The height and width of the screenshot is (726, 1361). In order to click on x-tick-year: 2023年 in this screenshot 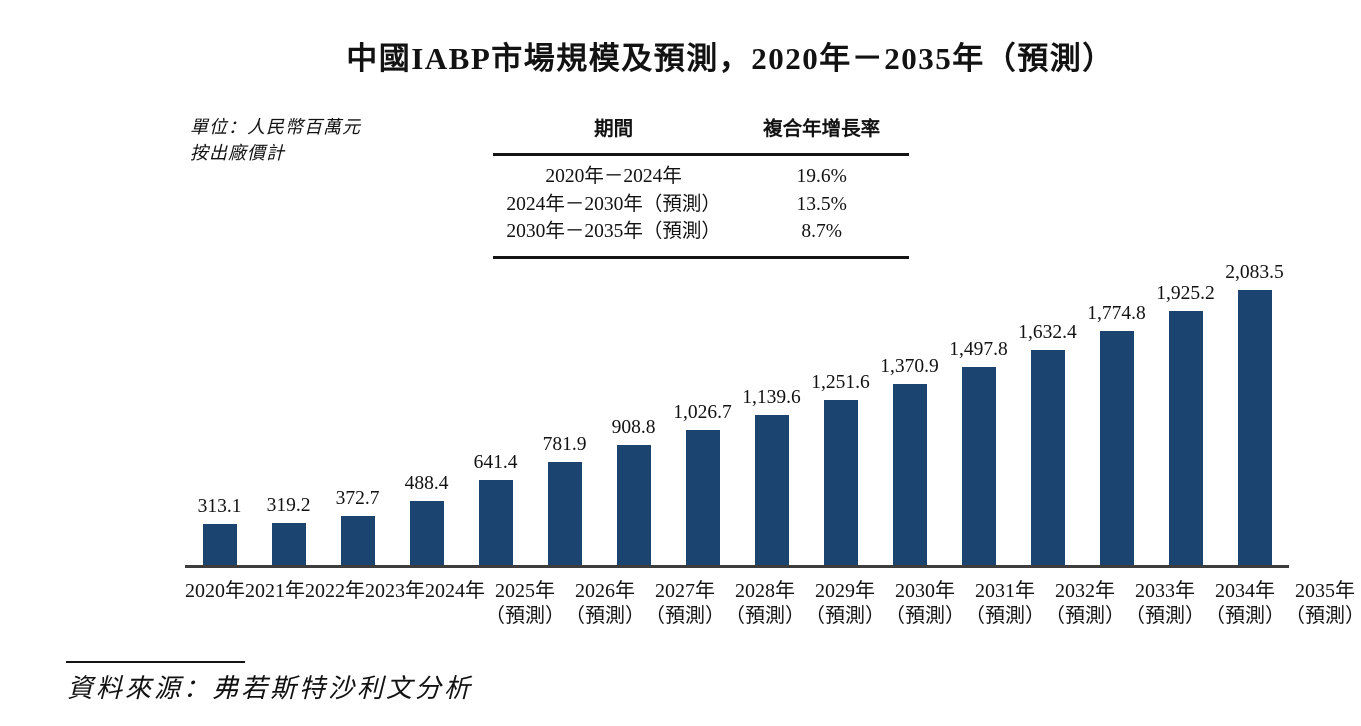, I will do `click(395, 591)`.